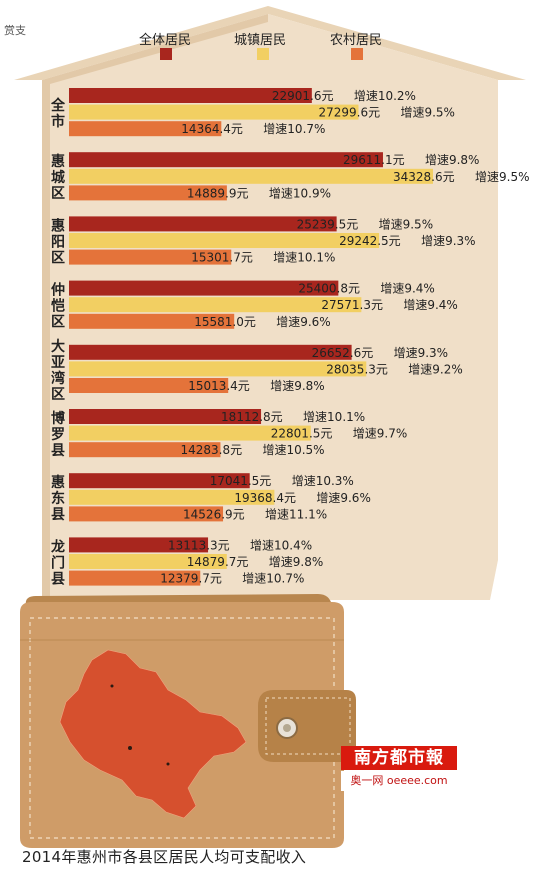 The height and width of the screenshot is (876, 540). Describe the element at coordinates (191, 579) in the screenshot. I see `bar-value-label: 12379.7元` at that location.